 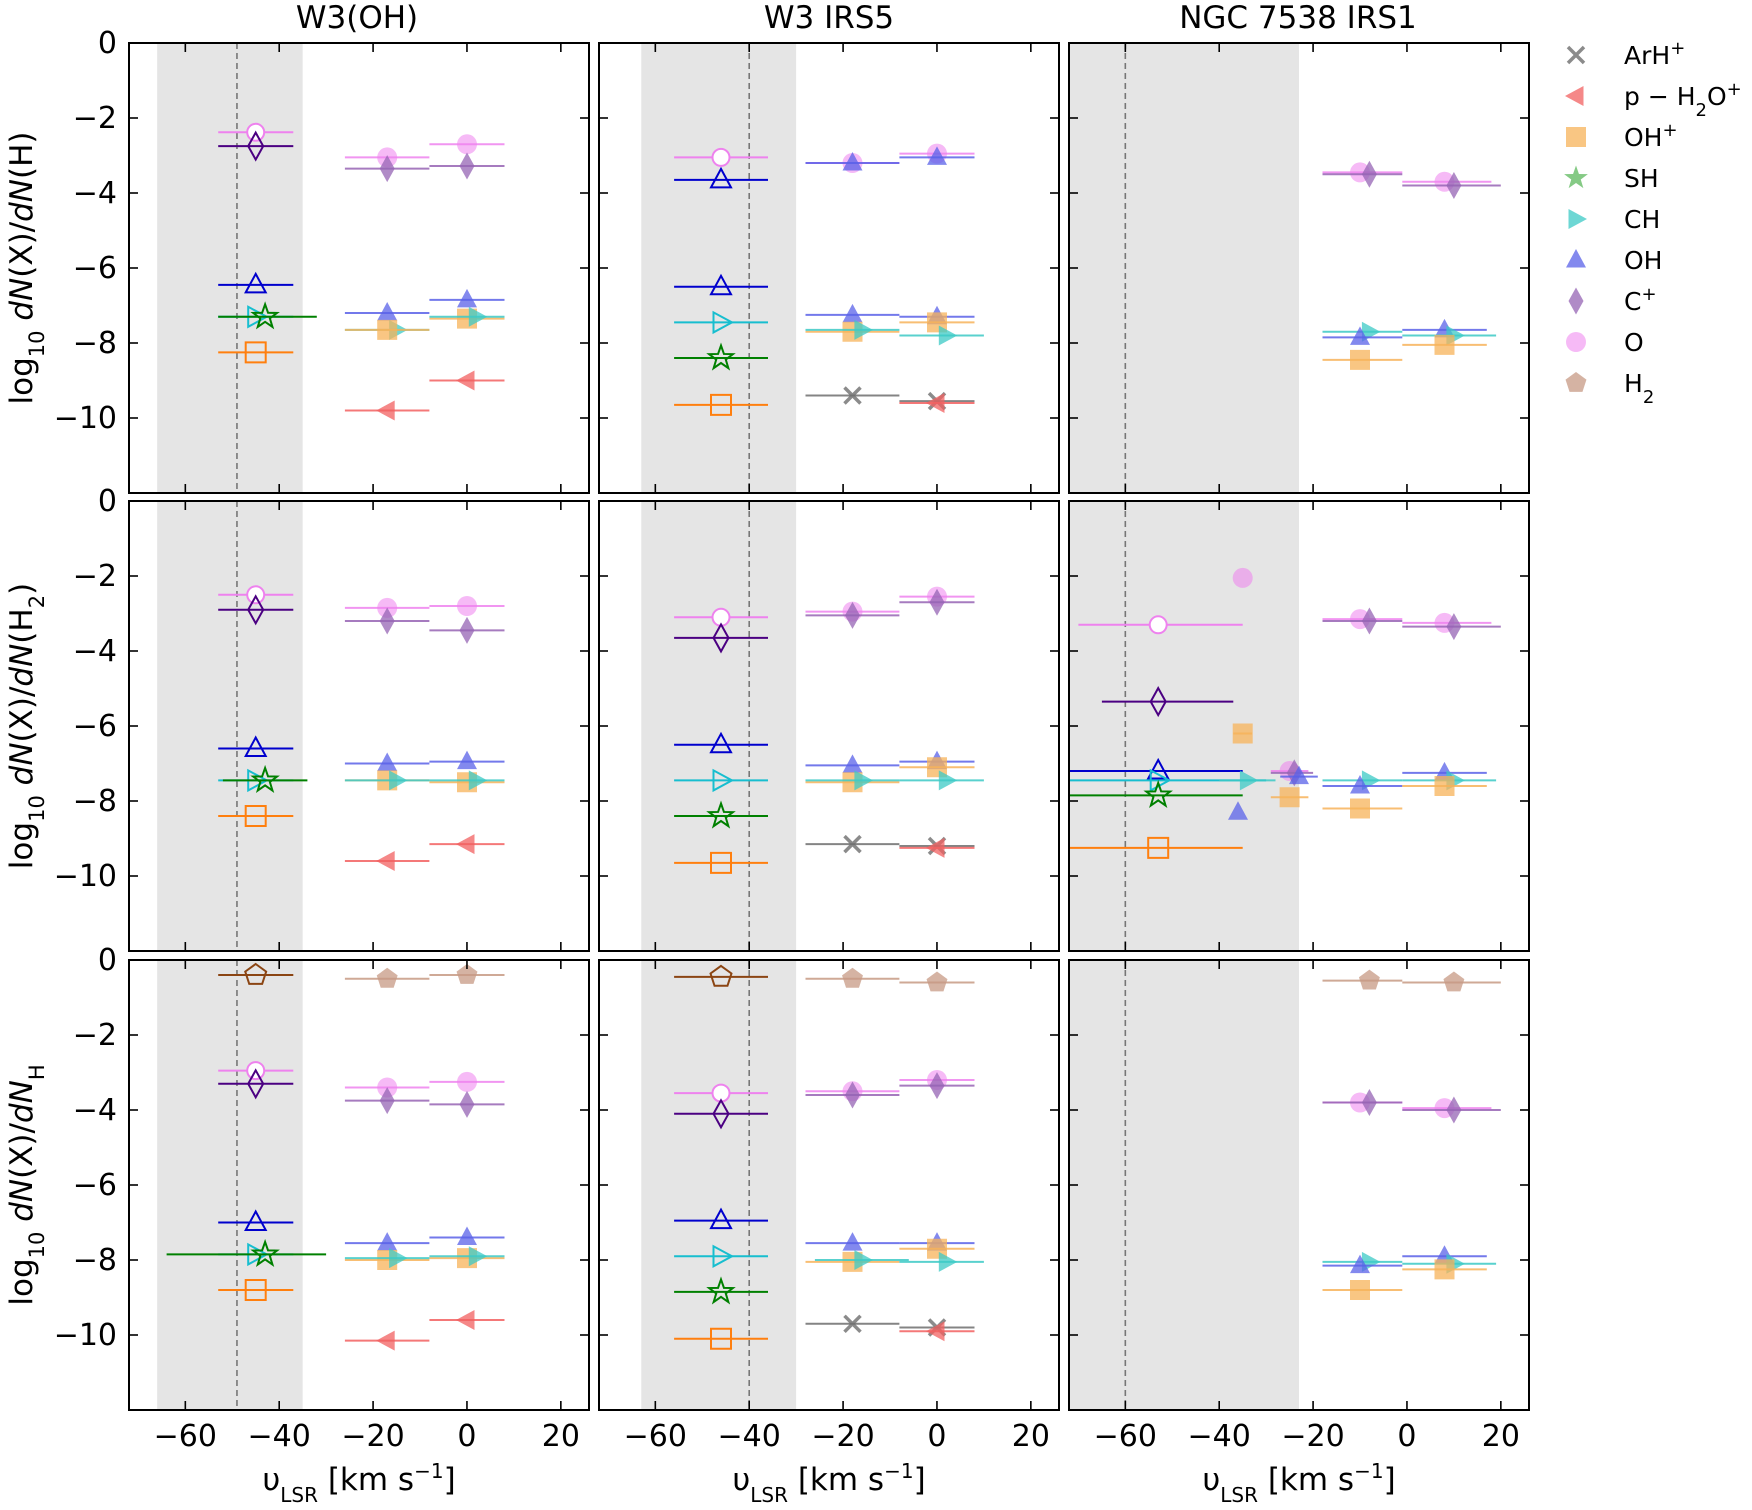 What do you see at coordinates (1641, 178) in the screenshot?
I see `legend-label: SH` at bounding box center [1641, 178].